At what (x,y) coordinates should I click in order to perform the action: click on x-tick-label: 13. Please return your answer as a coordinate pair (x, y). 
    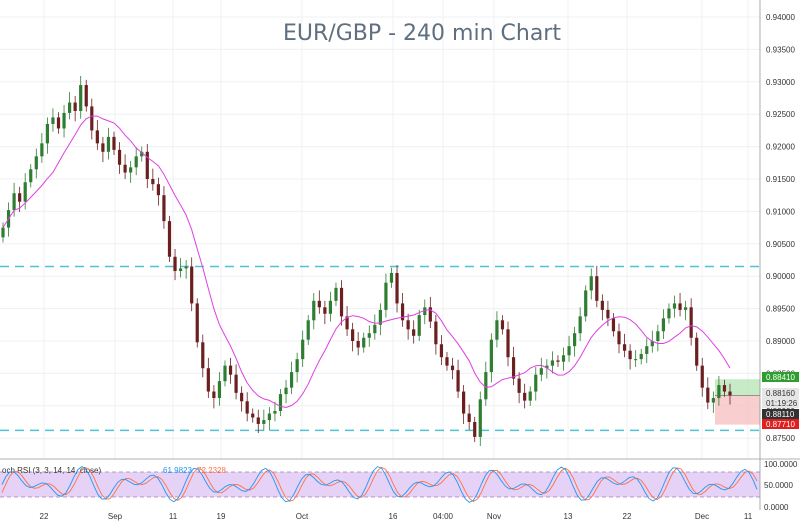
    Looking at the image, I should click on (568, 516).